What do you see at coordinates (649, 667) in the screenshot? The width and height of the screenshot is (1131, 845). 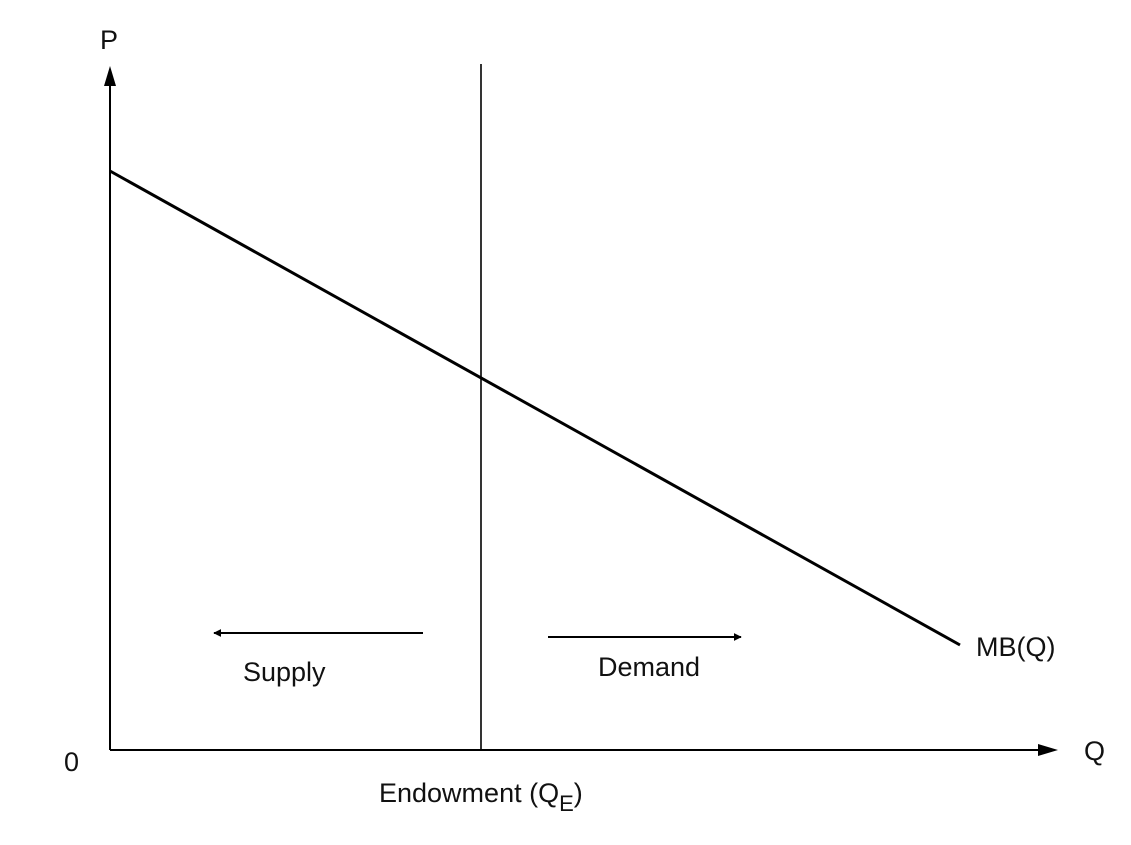 I see `demand-label: Demand` at bounding box center [649, 667].